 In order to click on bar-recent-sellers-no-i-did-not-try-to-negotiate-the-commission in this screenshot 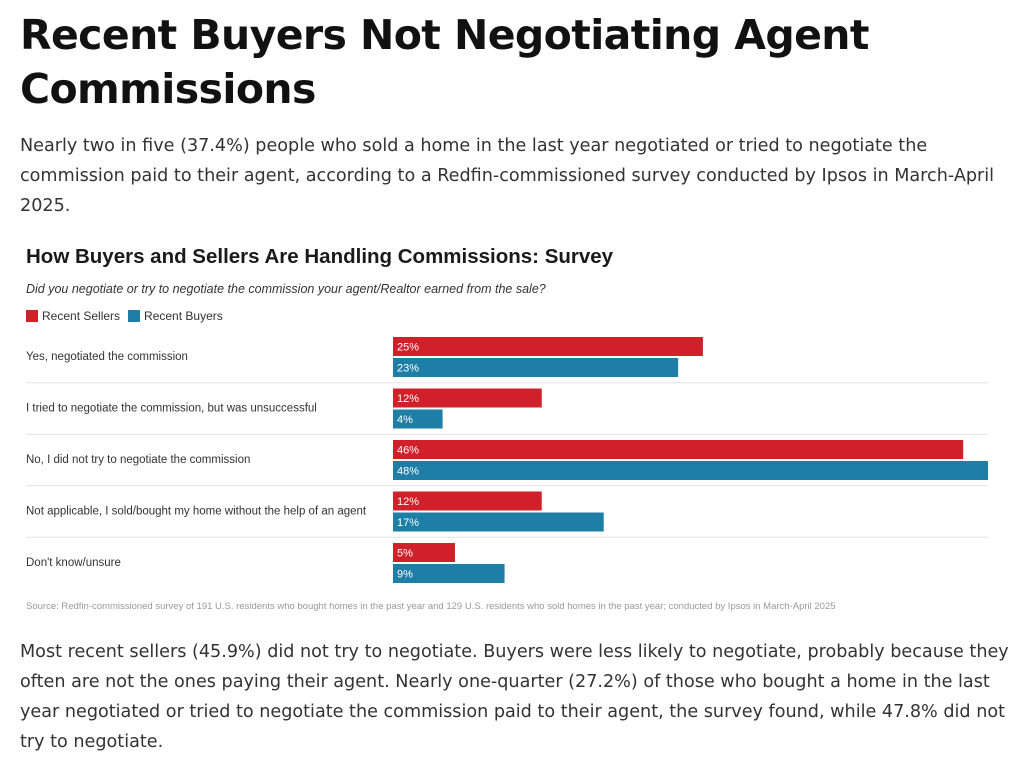, I will do `click(678, 449)`.